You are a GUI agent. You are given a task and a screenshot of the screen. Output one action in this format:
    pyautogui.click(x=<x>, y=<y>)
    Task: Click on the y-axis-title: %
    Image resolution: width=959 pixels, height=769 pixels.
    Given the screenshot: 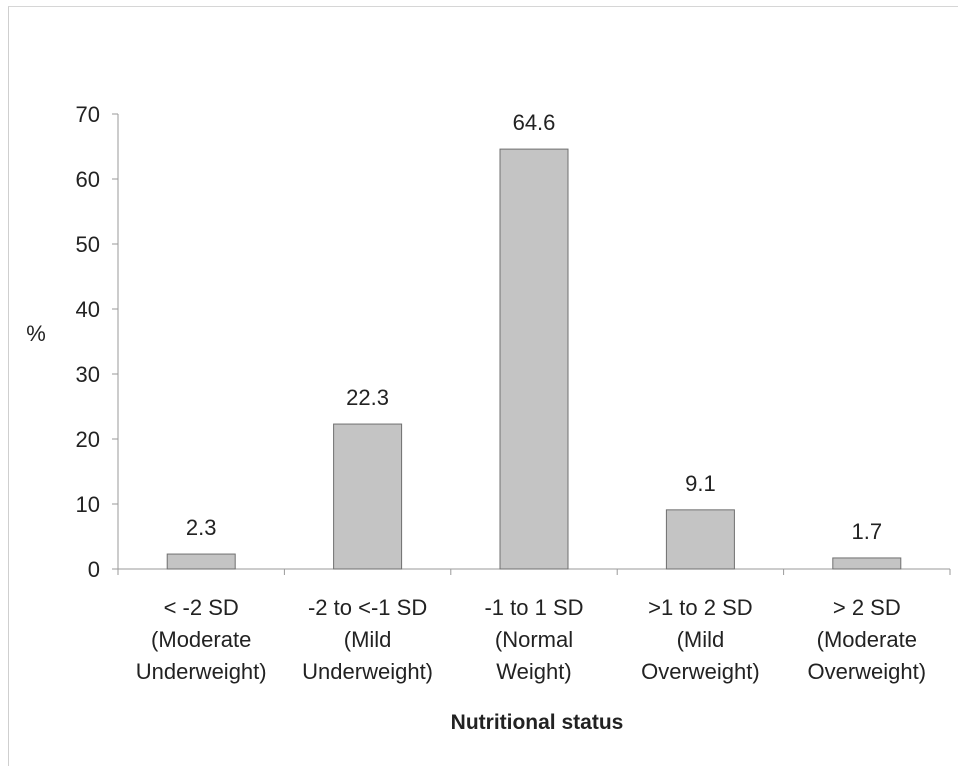 What is the action you would take?
    pyautogui.click(x=36, y=333)
    